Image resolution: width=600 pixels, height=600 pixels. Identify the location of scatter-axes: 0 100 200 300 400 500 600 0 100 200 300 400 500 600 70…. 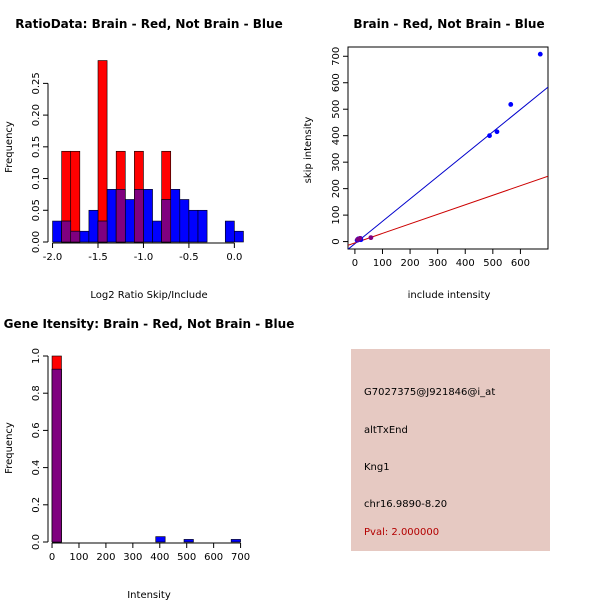
(430, 158).